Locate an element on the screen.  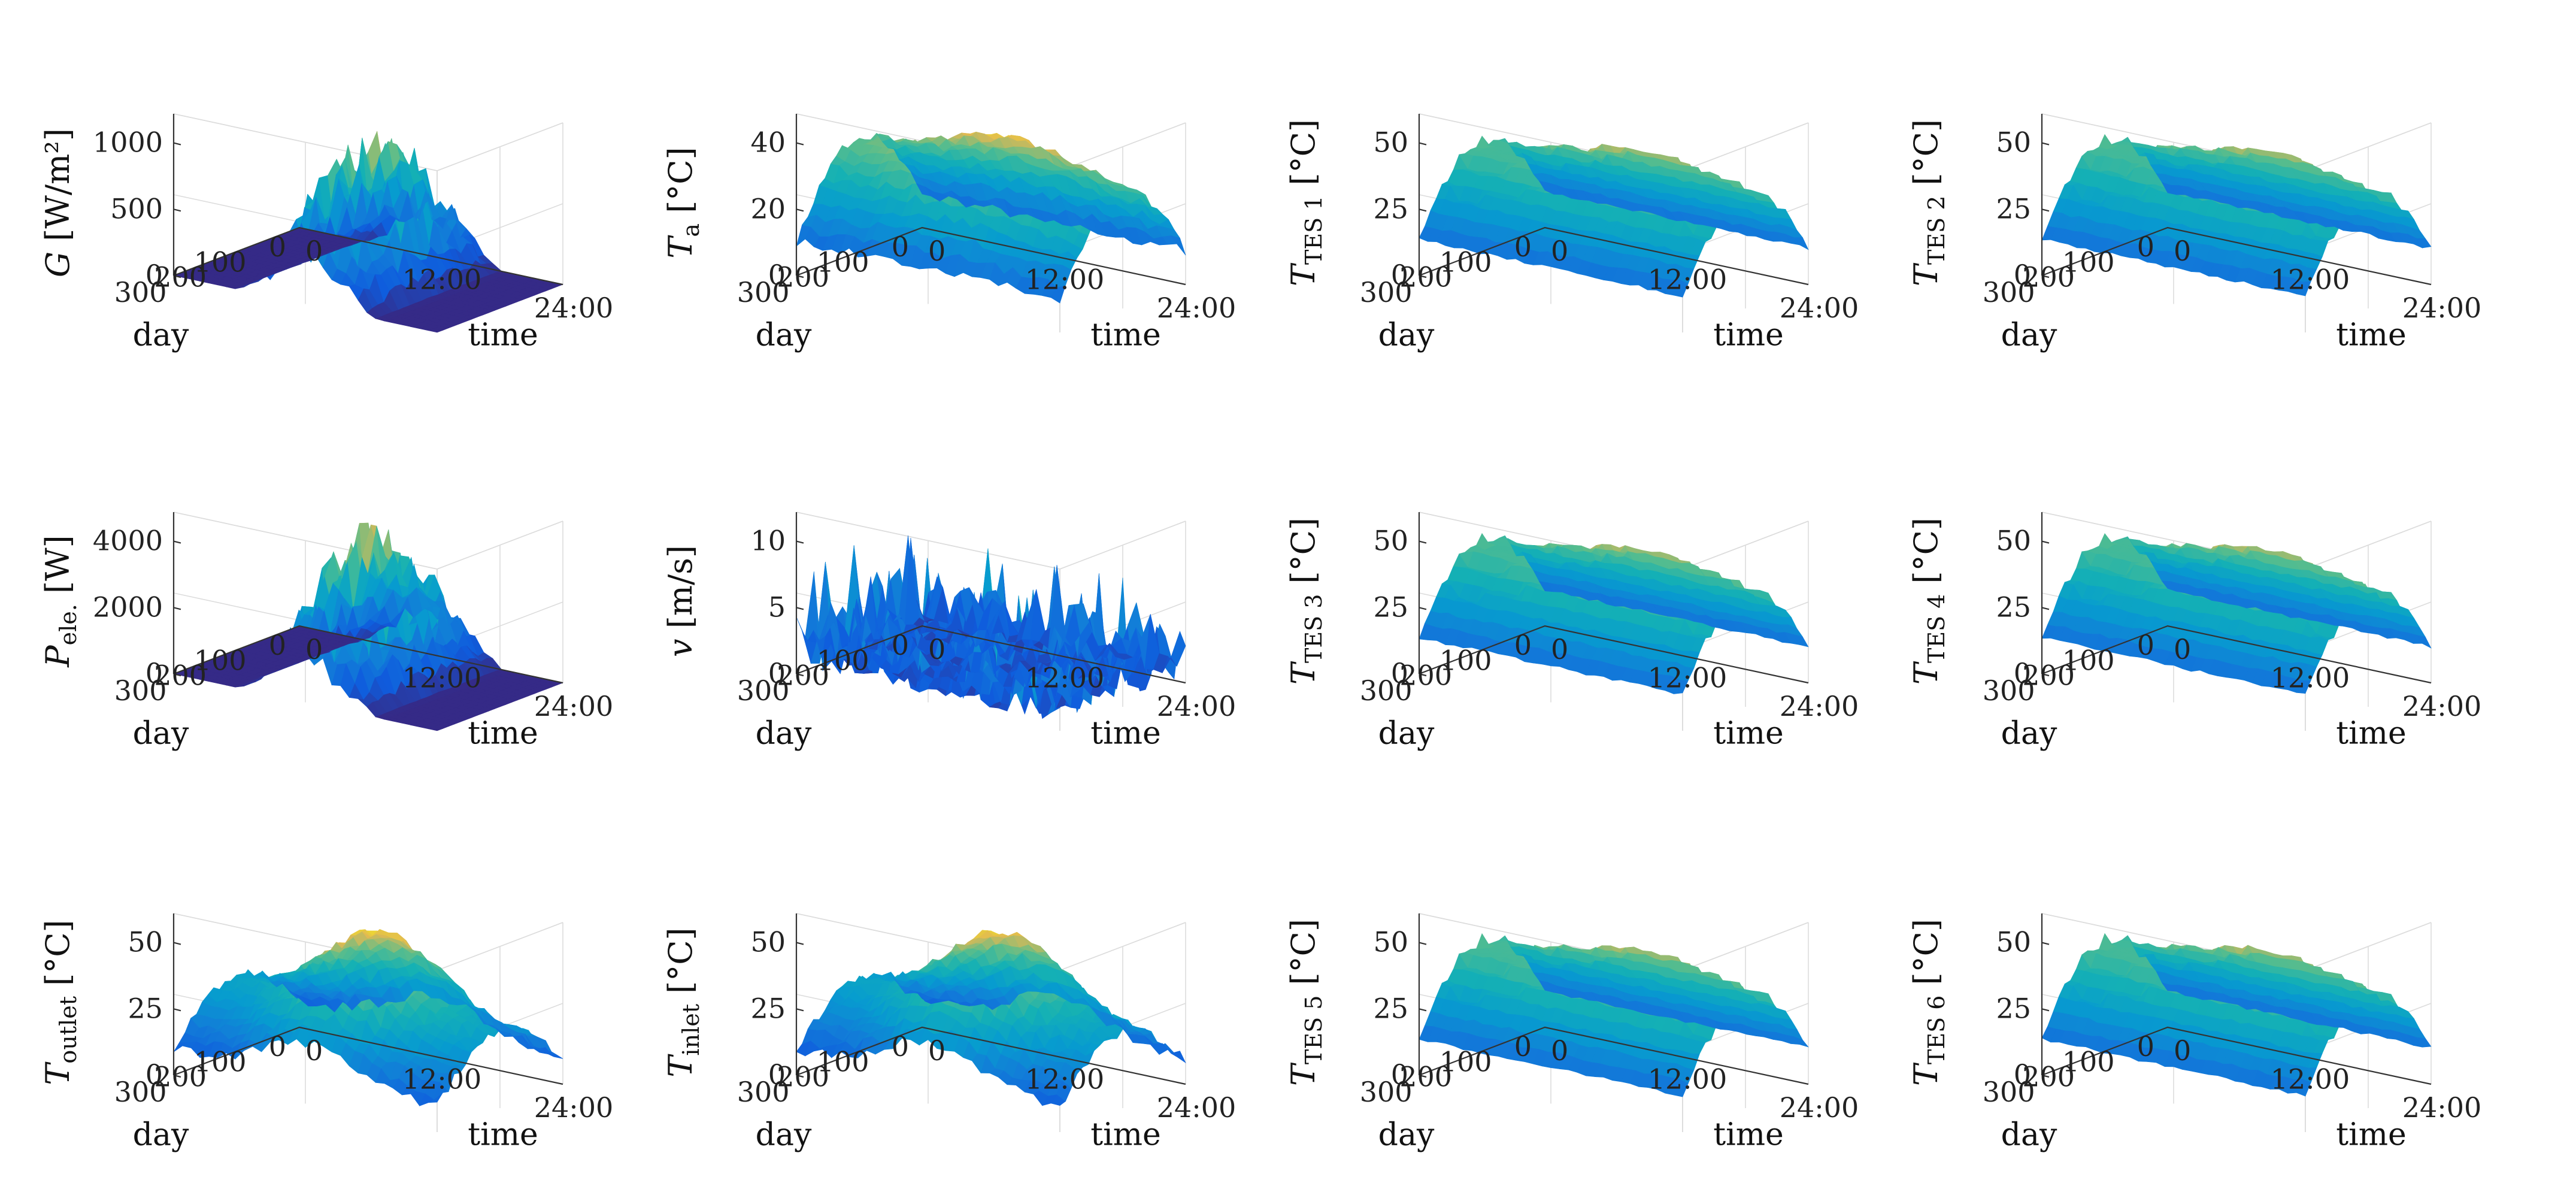
z-label-symbol: v is located at coordinates (680, 648).